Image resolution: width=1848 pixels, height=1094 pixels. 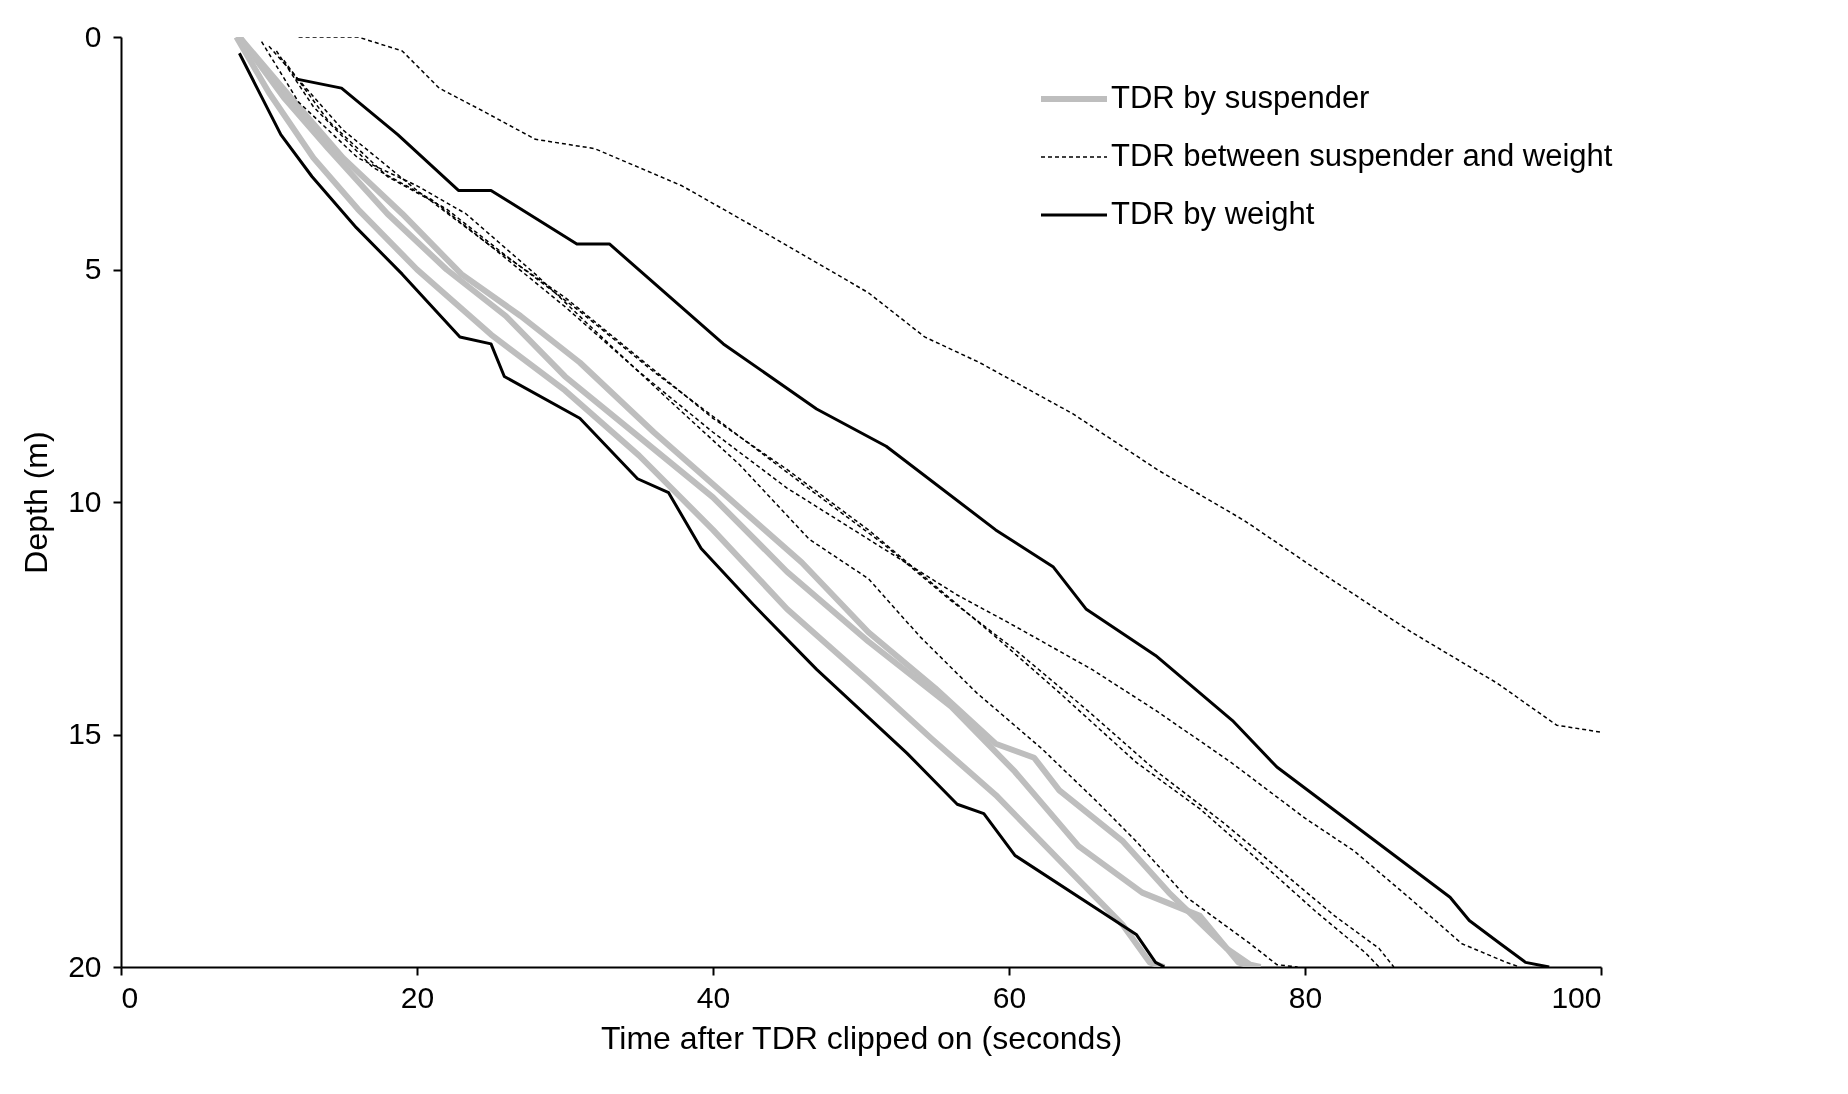 I want to click on x-tick-label: 20, so click(x=417, y=997).